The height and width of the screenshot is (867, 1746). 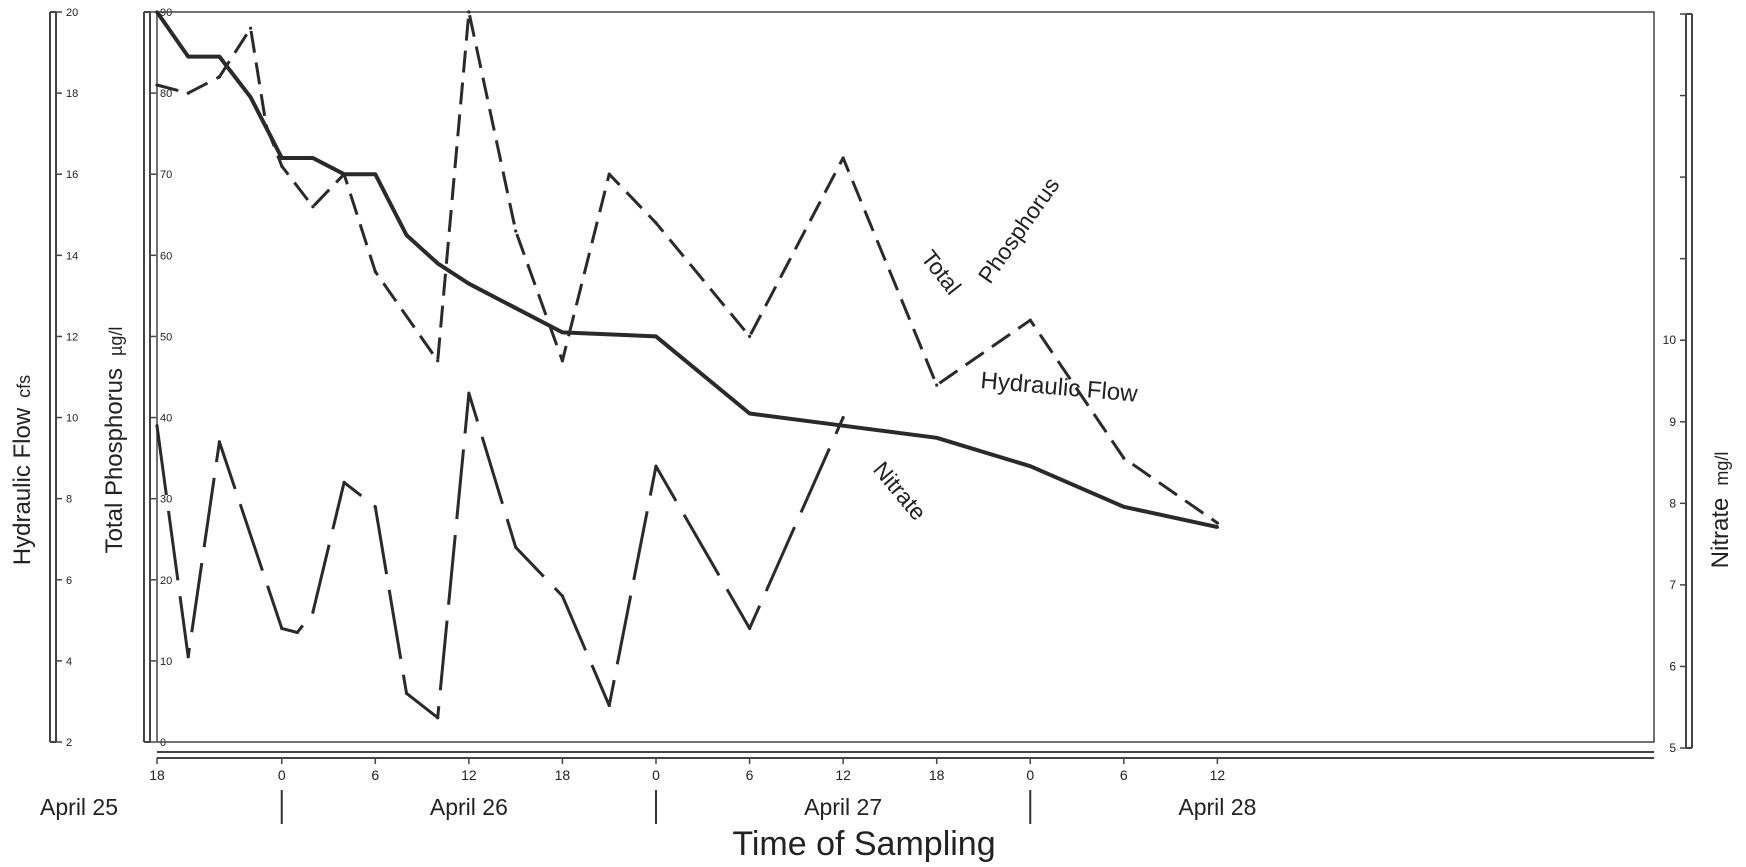 What do you see at coordinates (72, 94) in the screenshot?
I see `flow-tick-label: 18` at bounding box center [72, 94].